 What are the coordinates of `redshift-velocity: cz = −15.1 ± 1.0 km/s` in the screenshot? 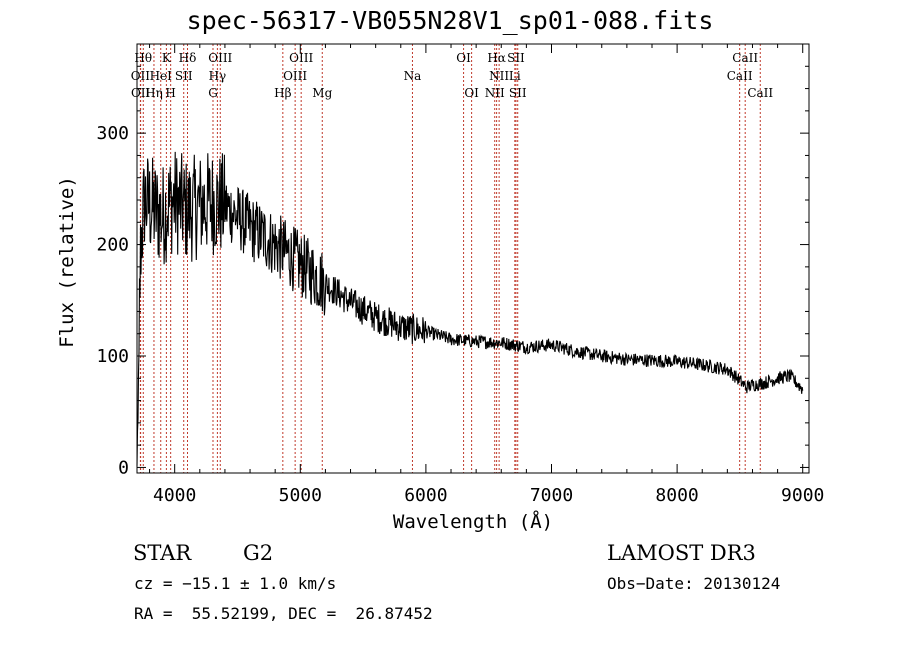 It's located at (235, 583).